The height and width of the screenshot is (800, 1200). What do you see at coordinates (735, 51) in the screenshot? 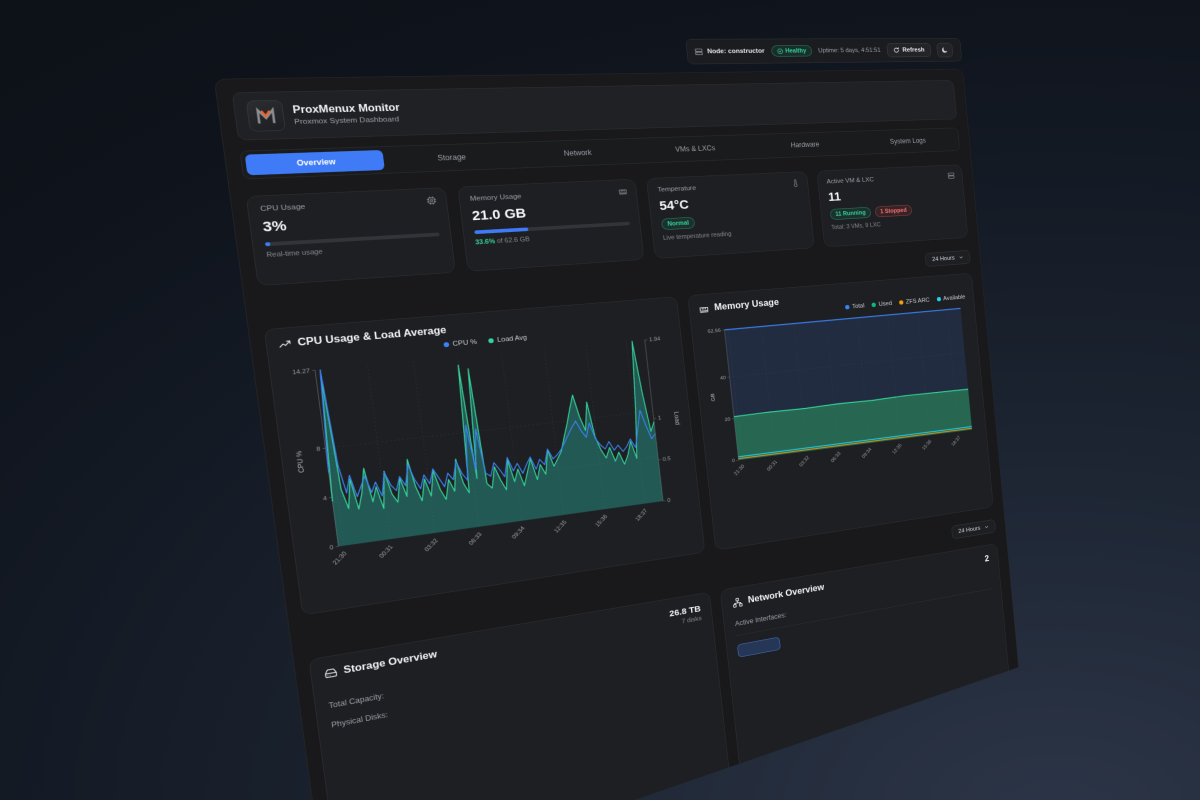
I see `node-label: Node: constructor` at bounding box center [735, 51].